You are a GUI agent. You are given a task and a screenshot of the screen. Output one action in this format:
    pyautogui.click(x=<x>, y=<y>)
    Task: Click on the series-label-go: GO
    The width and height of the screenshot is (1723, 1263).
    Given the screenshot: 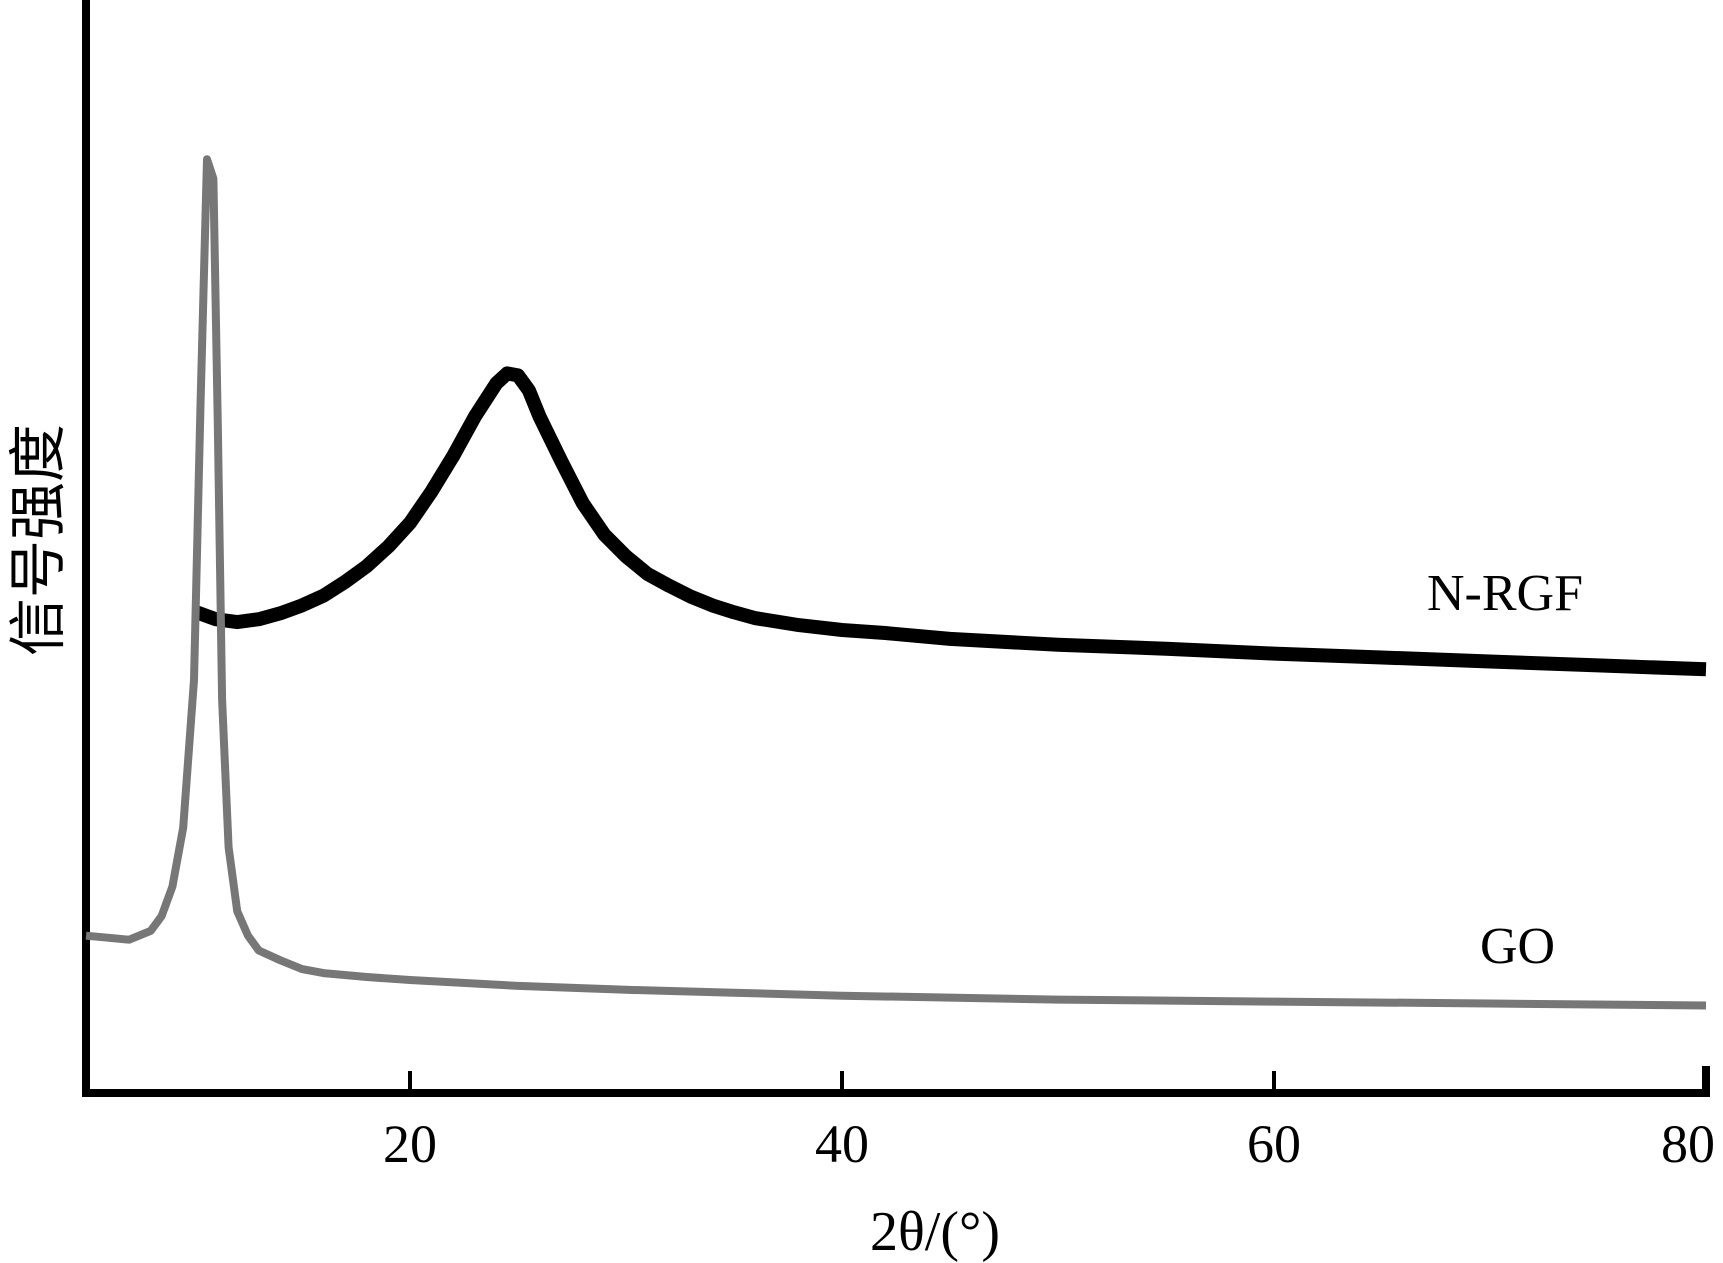 What is the action you would take?
    pyautogui.click(x=1517, y=946)
    